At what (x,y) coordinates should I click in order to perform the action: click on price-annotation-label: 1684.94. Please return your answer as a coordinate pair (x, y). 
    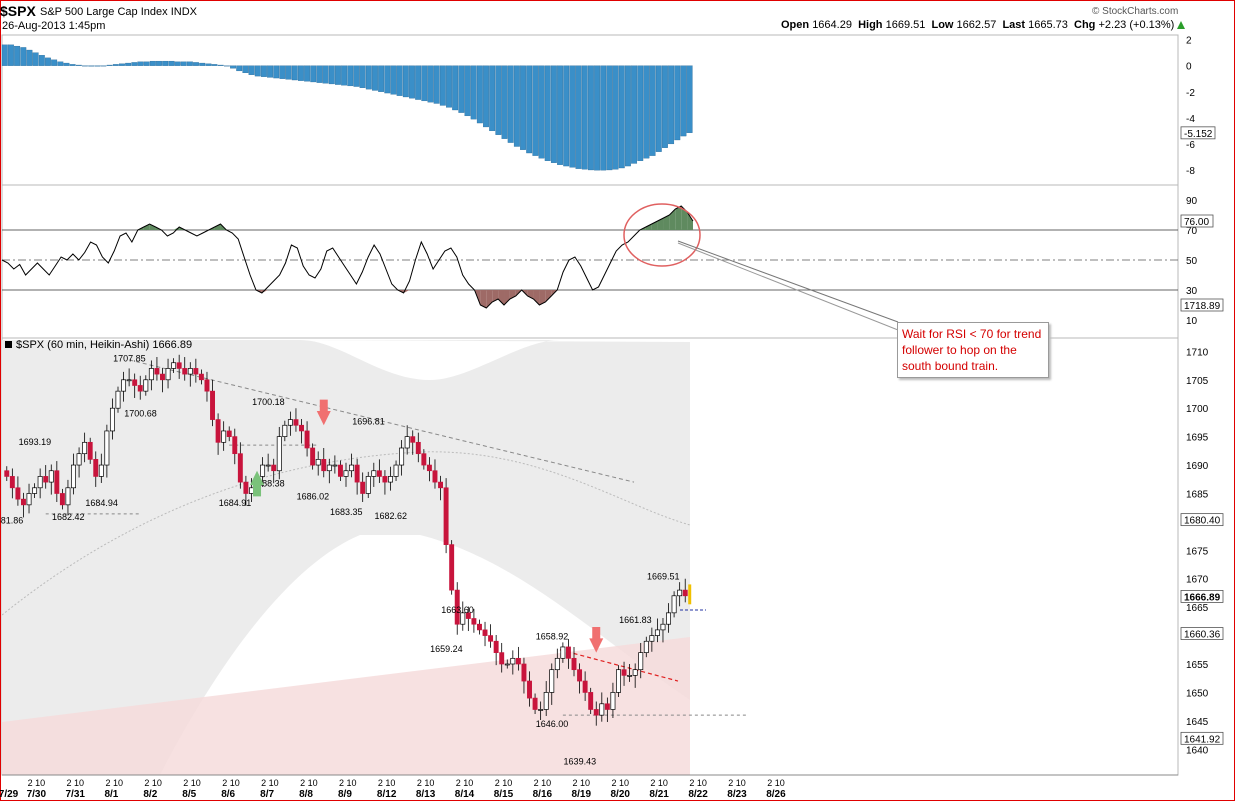
    Looking at the image, I should click on (101, 503).